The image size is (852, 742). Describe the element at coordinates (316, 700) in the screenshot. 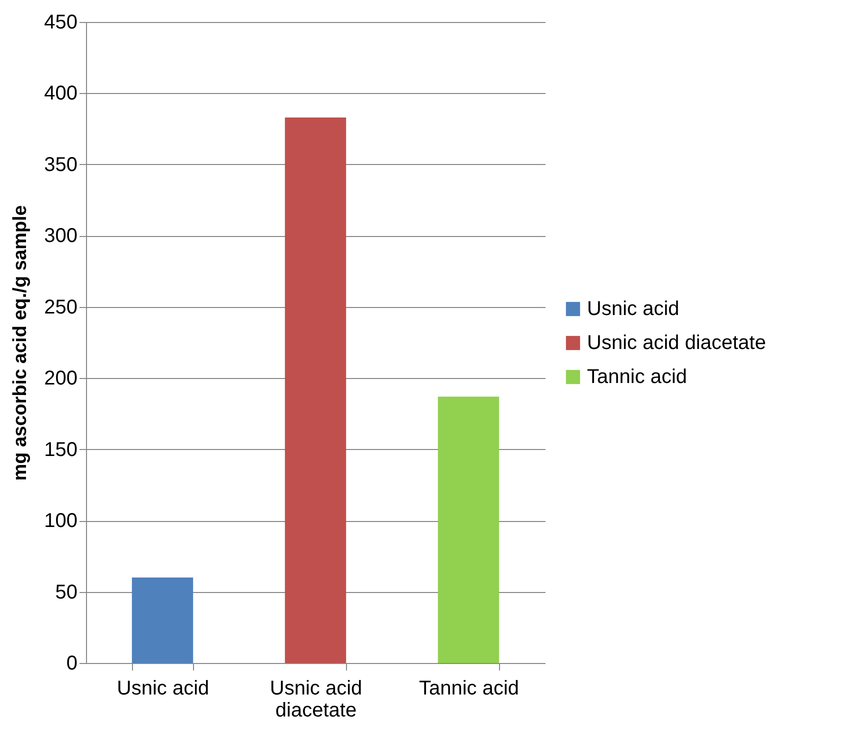

I see `x-tick-label: Usnic acid diacetate` at that location.